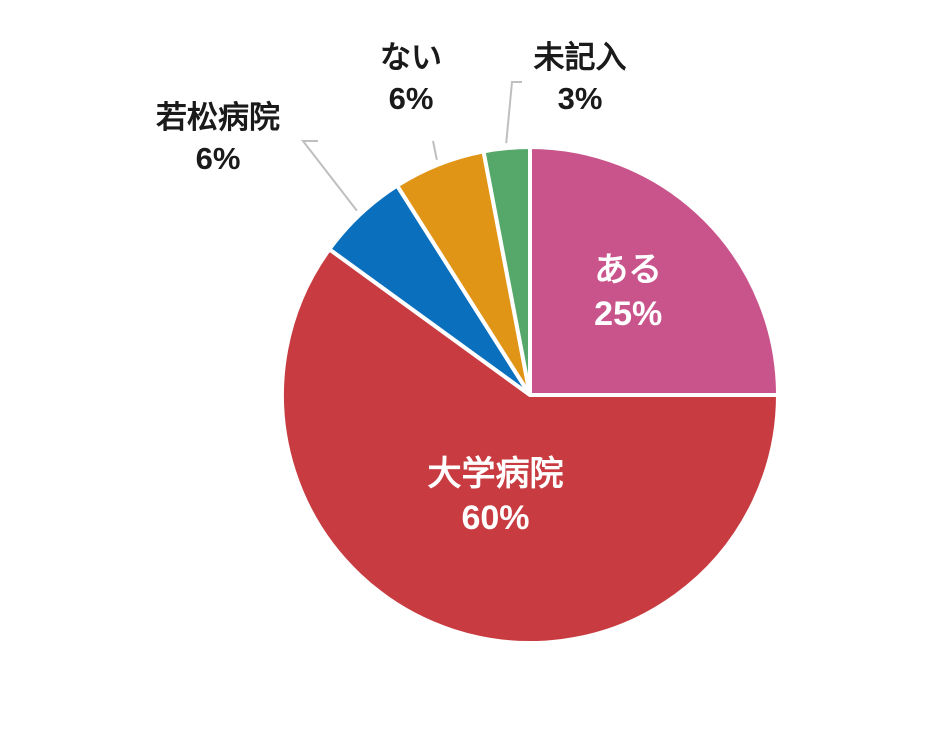 The image size is (945, 729). What do you see at coordinates (411, 57) in the screenshot?
I see `slice-category-label: ない` at bounding box center [411, 57].